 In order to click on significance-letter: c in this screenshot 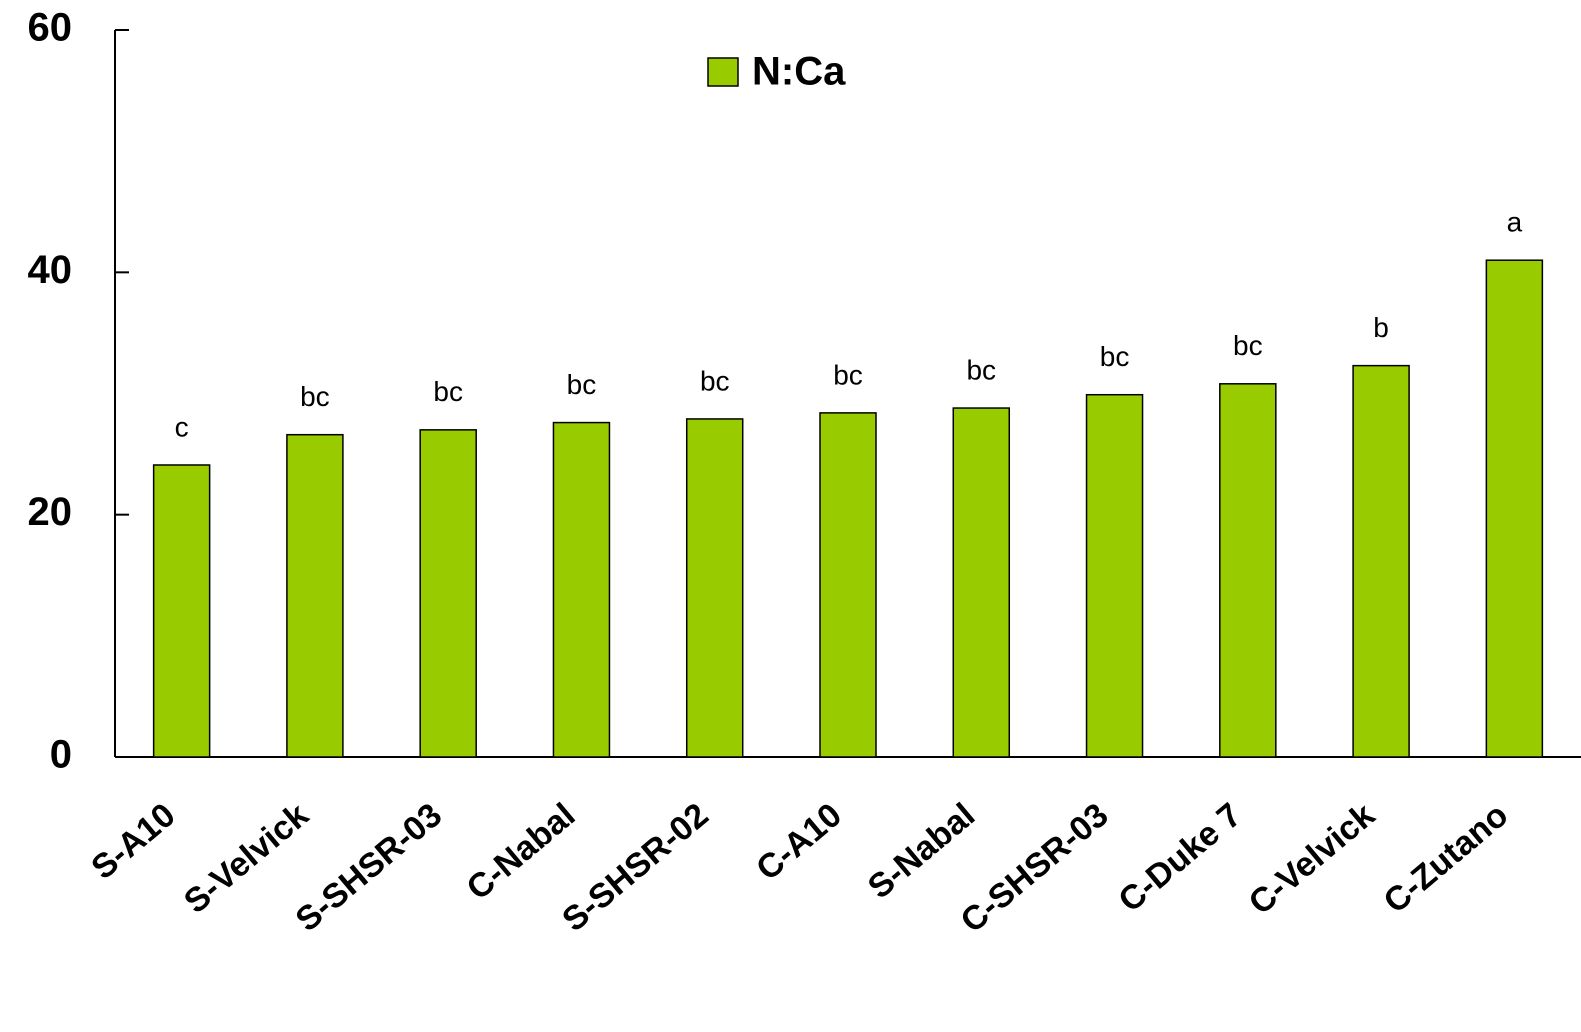, I will do `click(182, 426)`.